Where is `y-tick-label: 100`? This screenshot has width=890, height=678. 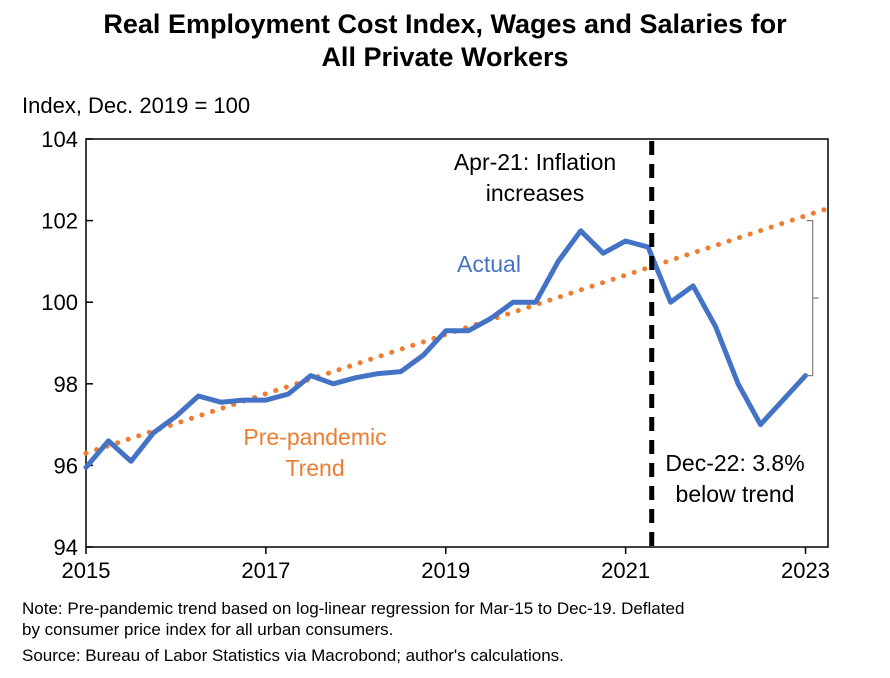
y-tick-label: 100 is located at coordinates (59, 302).